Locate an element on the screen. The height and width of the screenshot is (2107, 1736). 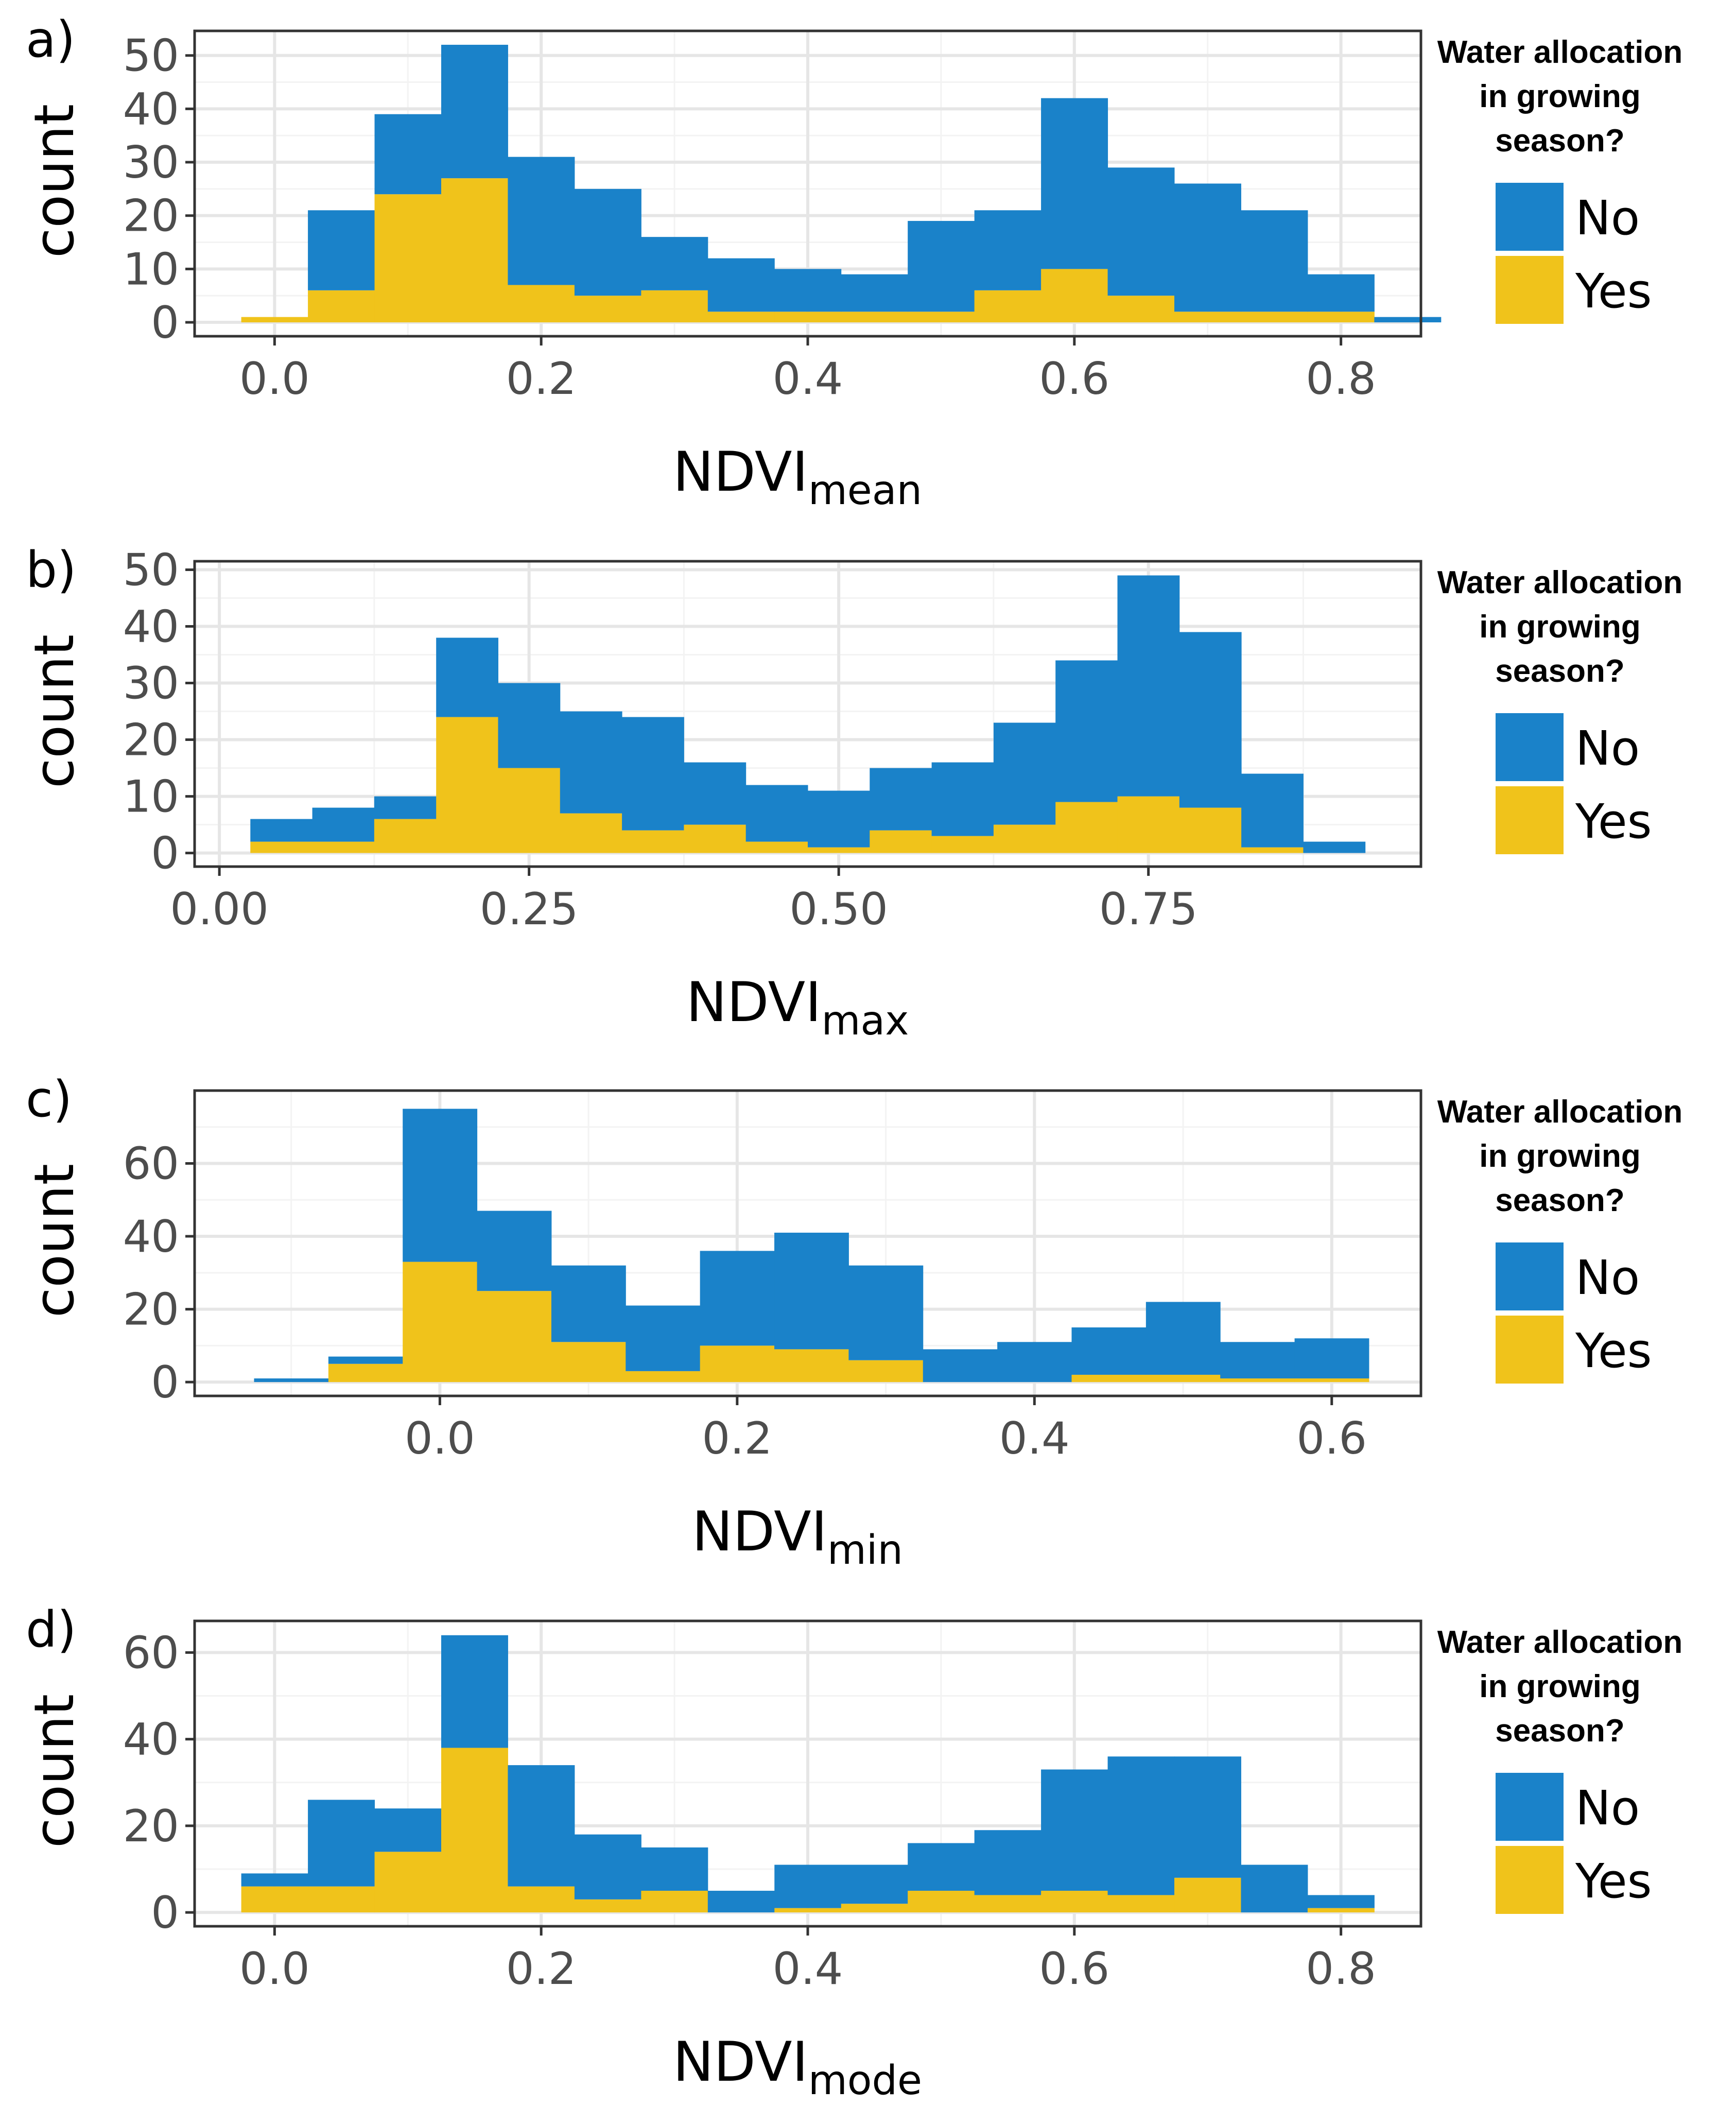
x-tick-label: 0.4 is located at coordinates (808, 379).